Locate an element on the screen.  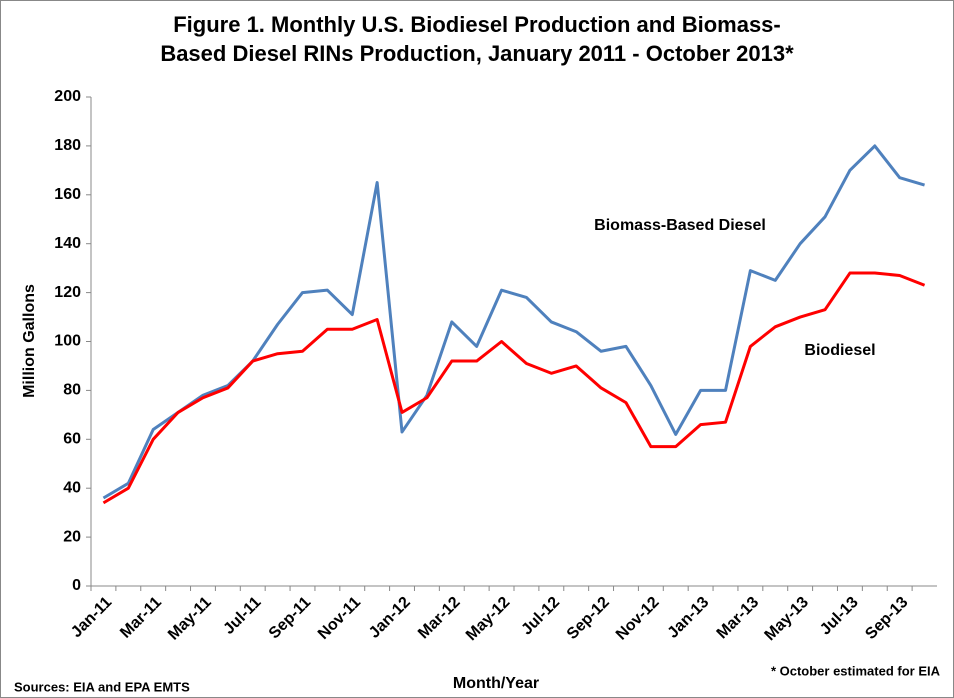
y-tick-label: 120 is located at coordinates (67, 292).